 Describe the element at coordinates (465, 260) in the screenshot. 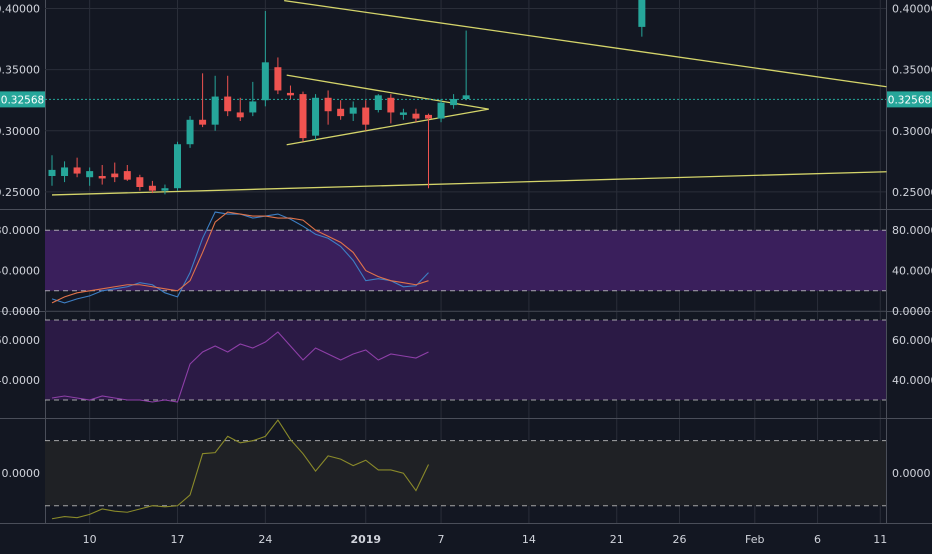

I see `stoch-band` at that location.